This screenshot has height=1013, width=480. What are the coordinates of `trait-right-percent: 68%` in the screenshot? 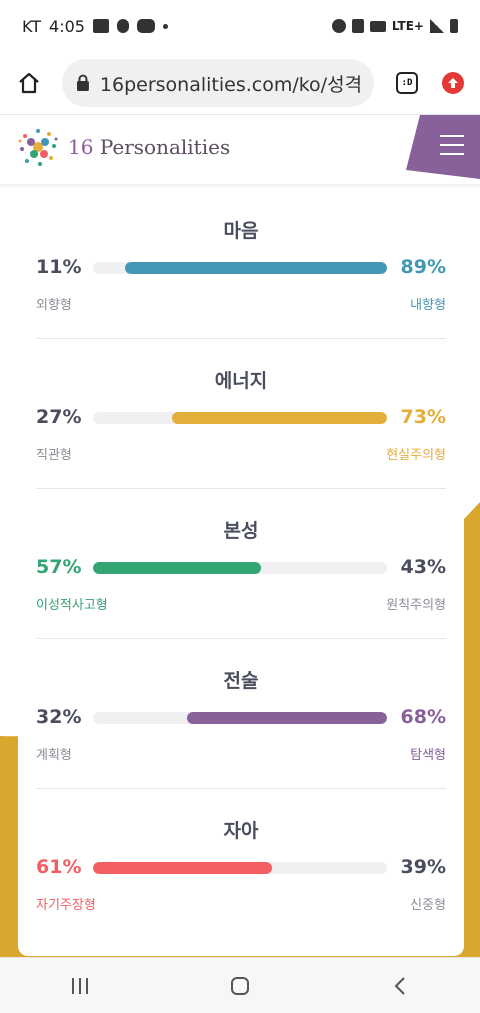 It's located at (423, 717).